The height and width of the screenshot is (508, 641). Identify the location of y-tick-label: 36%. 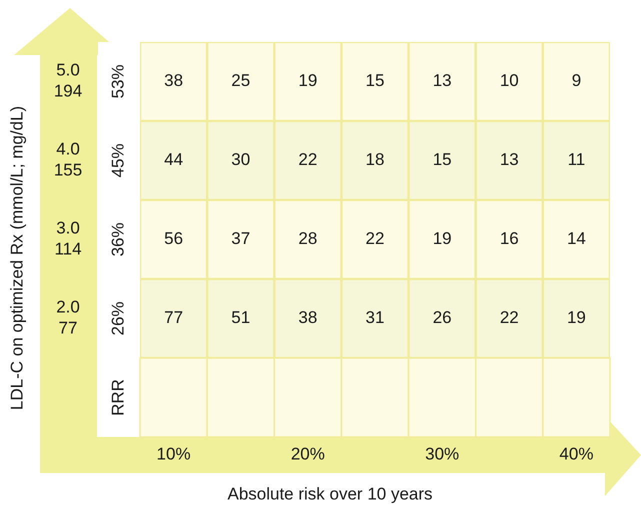
(118, 239).